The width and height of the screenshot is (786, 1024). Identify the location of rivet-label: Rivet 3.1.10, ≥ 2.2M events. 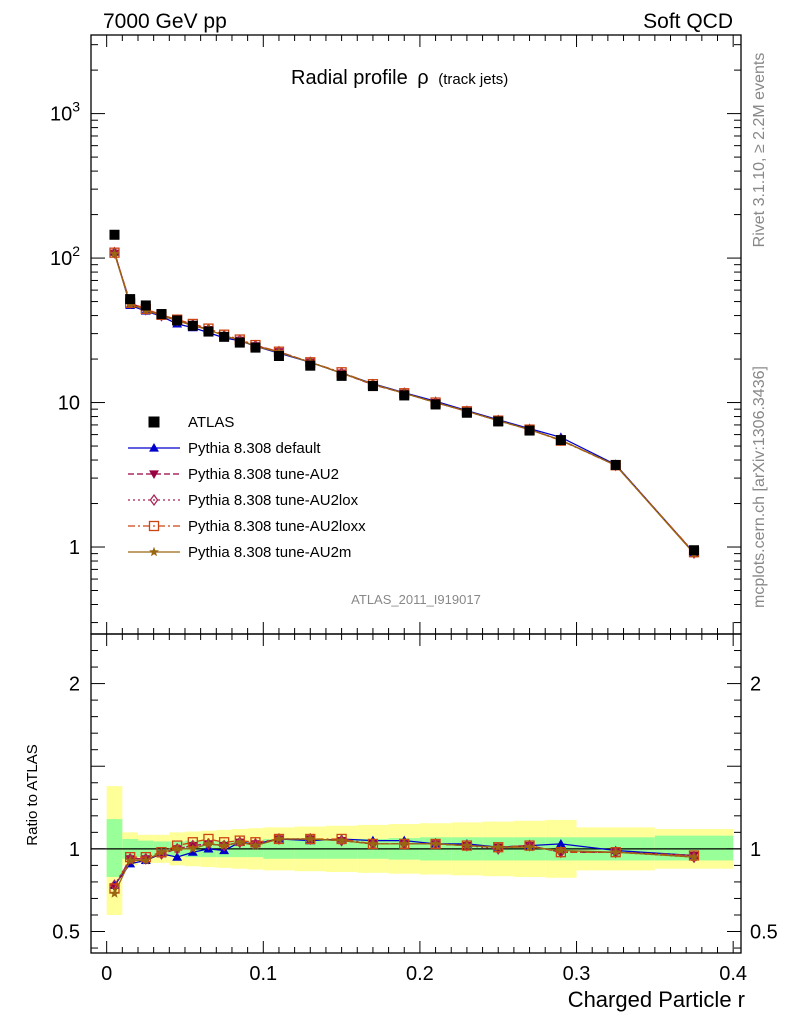
(759, 150).